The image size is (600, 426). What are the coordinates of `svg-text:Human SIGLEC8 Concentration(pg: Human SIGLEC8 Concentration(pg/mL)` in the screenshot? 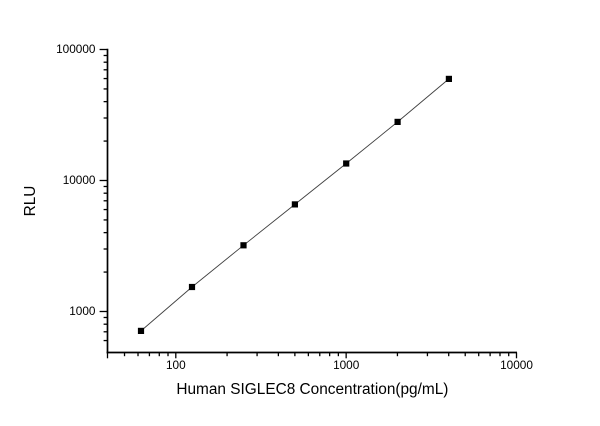 It's located at (312, 389).